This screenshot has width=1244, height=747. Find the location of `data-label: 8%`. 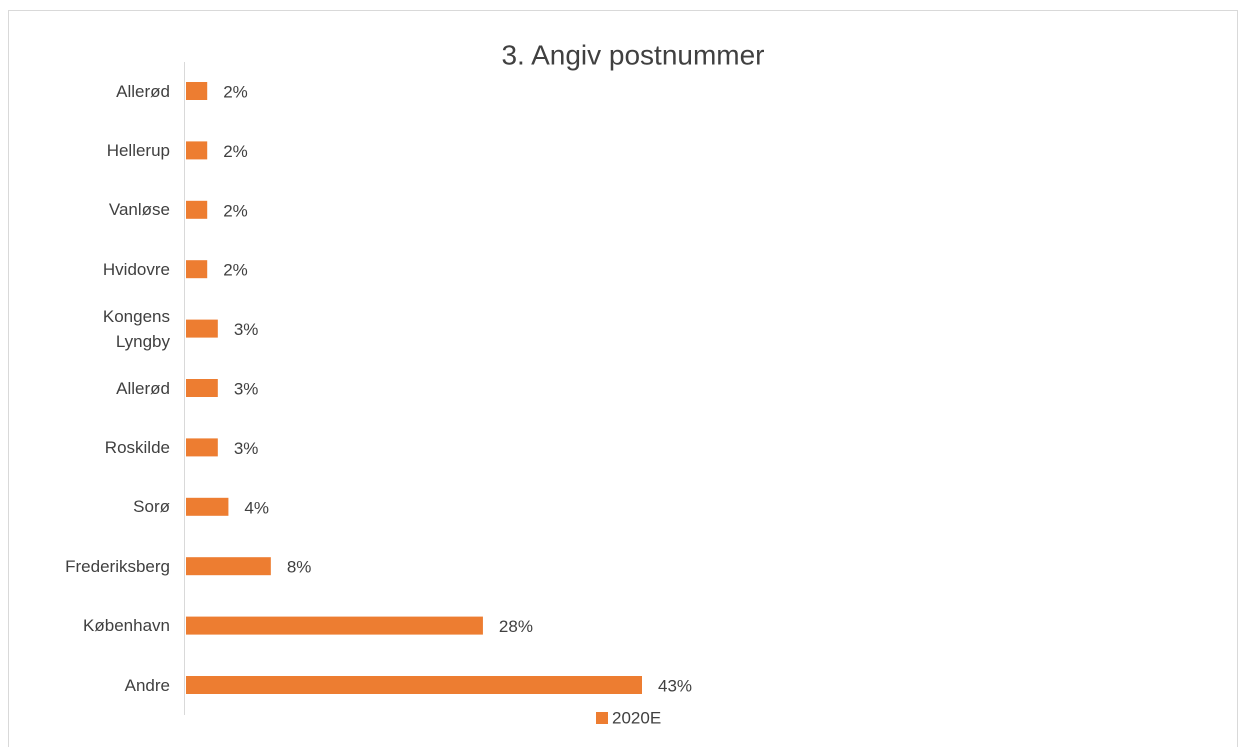

data-label: 8% is located at coordinates (299, 567).